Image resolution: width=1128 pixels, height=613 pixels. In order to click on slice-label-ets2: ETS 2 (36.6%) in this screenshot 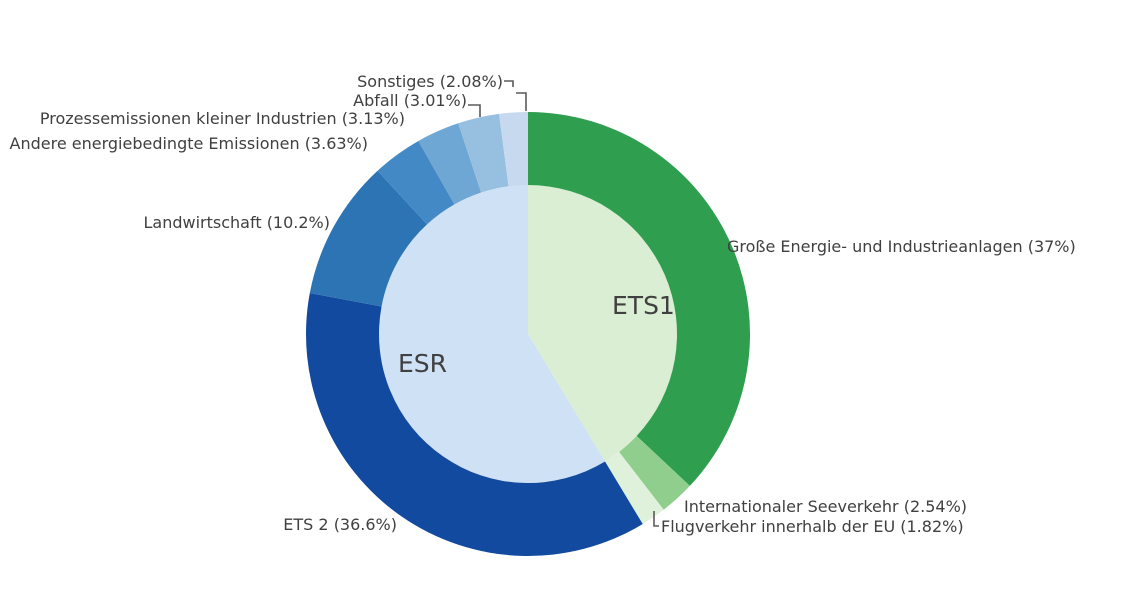, I will do `click(340, 524)`.